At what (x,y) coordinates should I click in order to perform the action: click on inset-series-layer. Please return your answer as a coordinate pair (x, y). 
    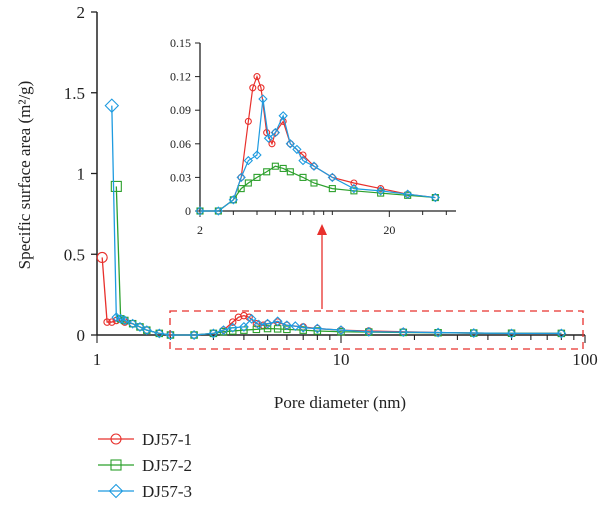
    Looking at the image, I should click on (318, 144).